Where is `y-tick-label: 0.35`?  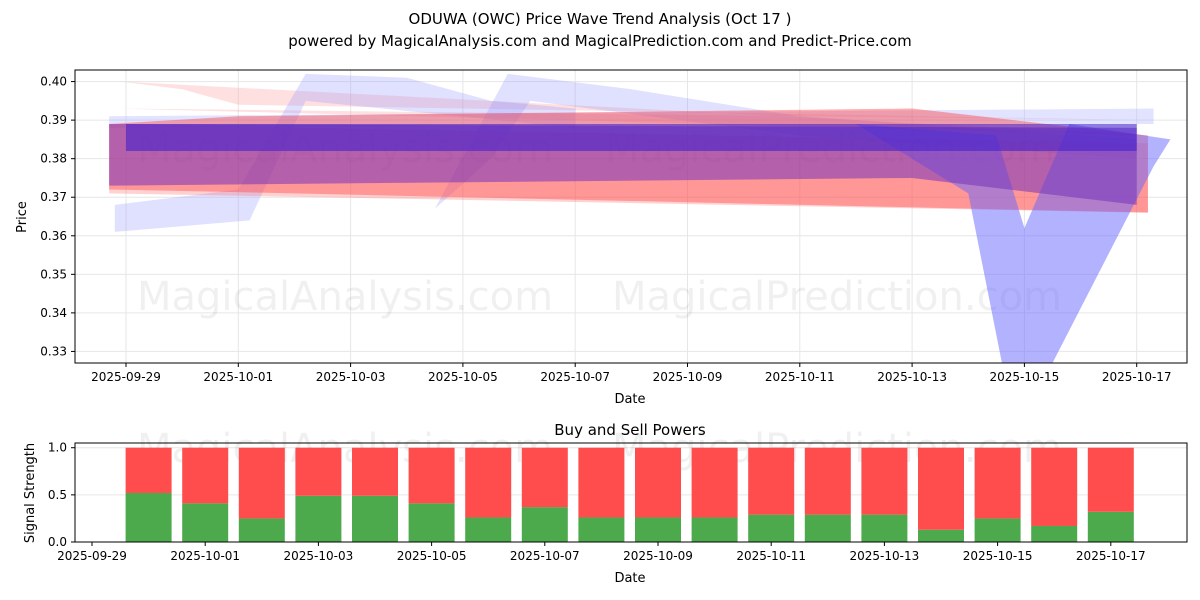
y-tick-label: 0.35 is located at coordinates (53, 274).